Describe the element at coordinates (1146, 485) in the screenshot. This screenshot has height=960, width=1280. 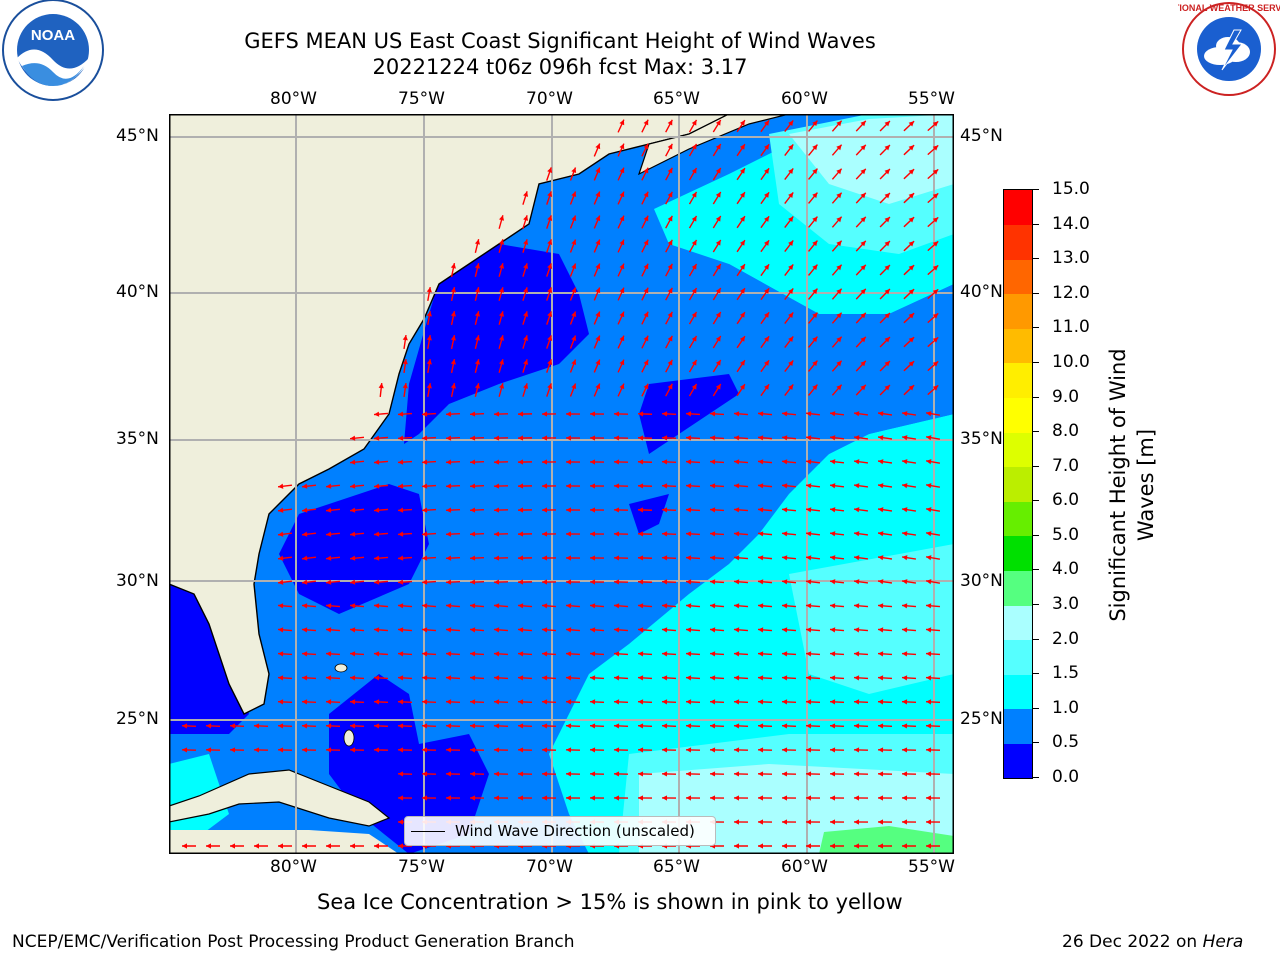
I see `colorbar-label-line2: Waves [m]` at that location.